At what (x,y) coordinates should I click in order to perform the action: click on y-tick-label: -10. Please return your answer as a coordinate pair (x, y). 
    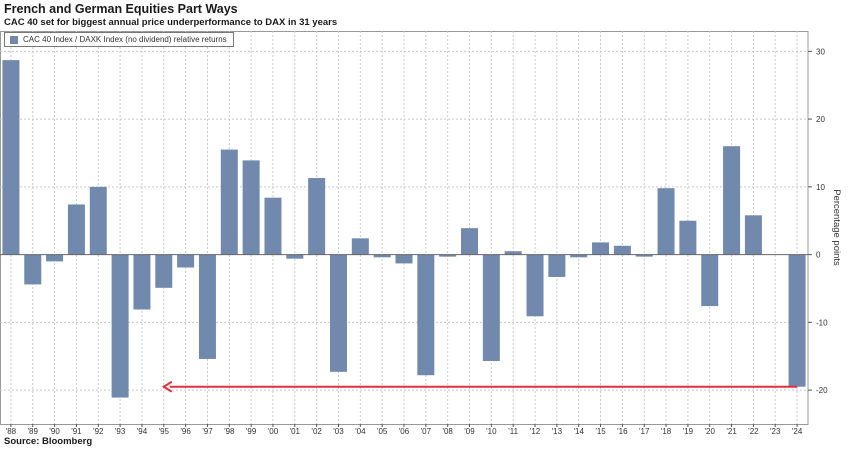
    Looking at the image, I should click on (822, 322).